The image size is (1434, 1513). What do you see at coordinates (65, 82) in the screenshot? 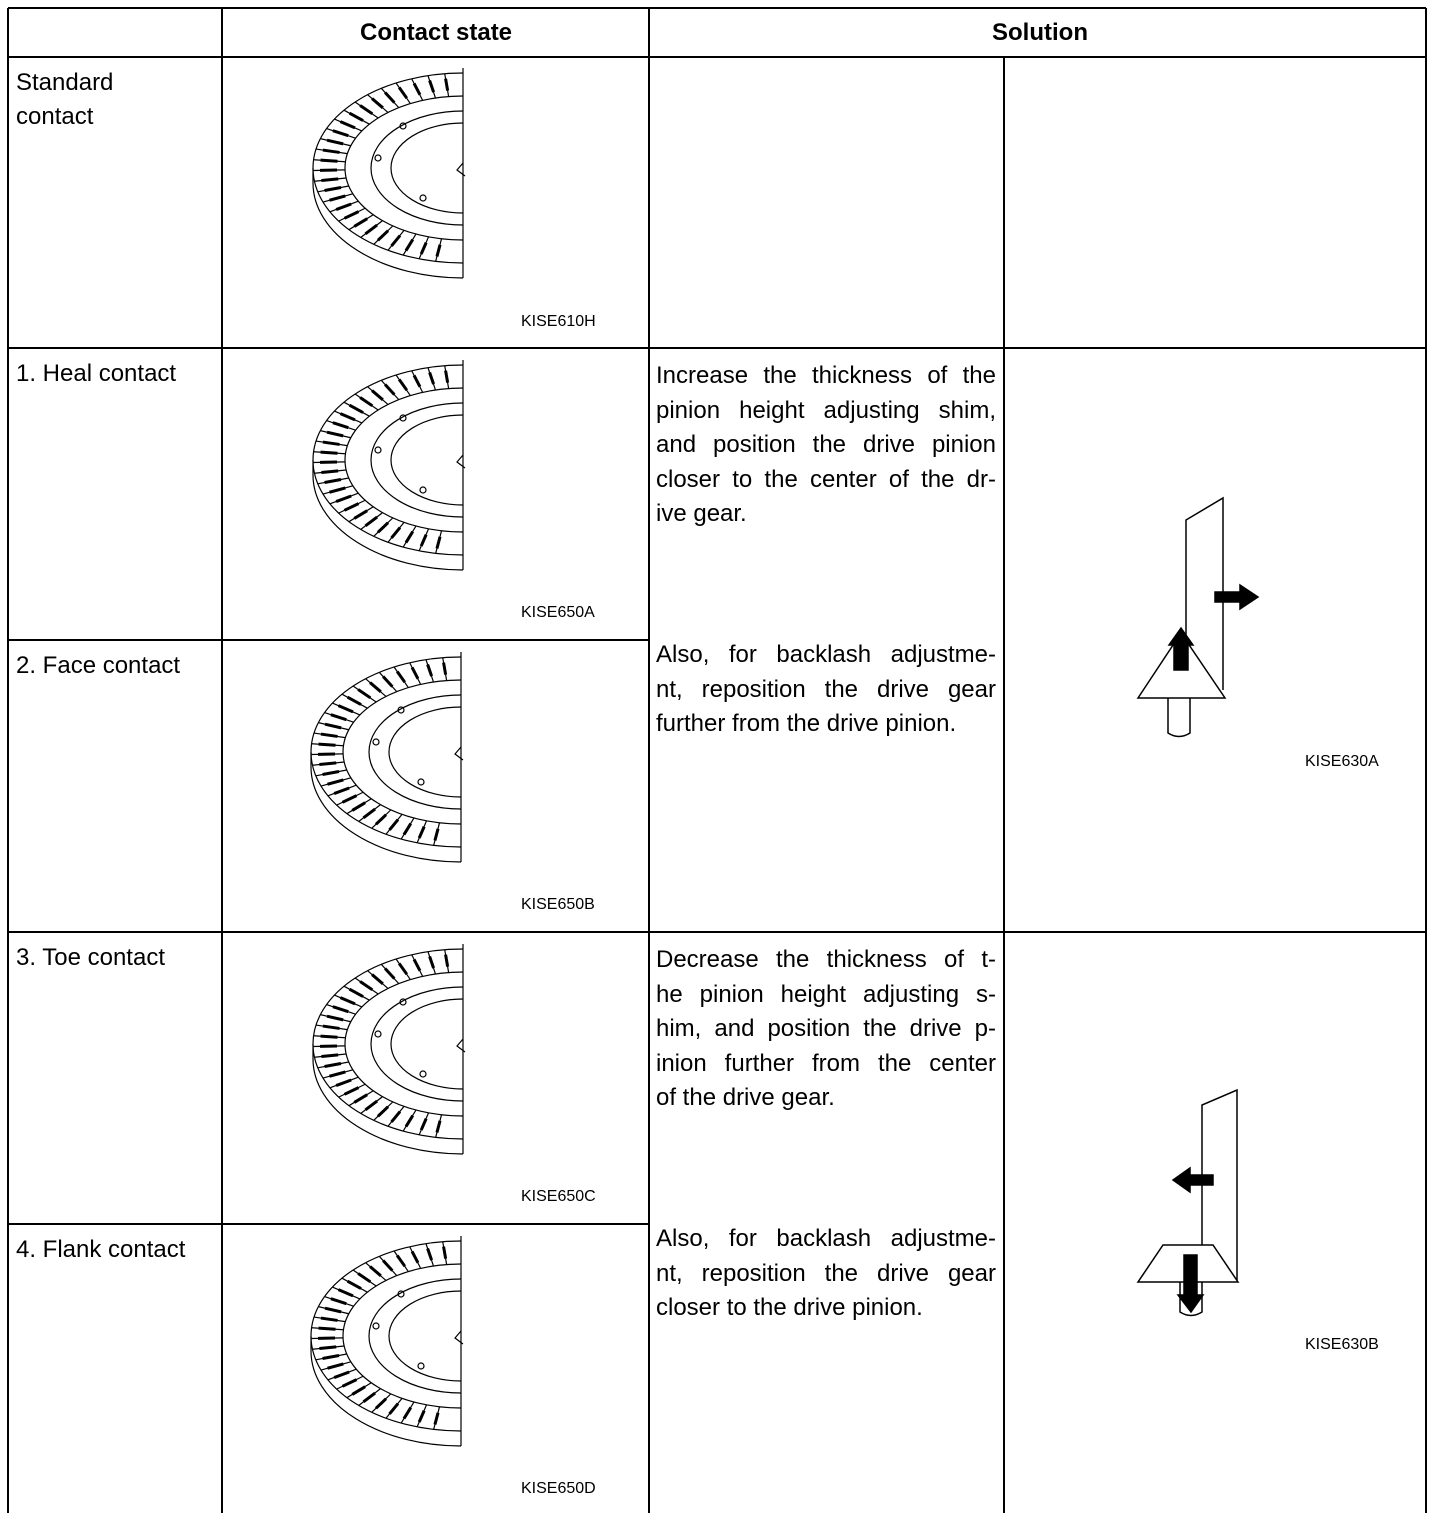
I see `row-label: Standard` at bounding box center [65, 82].